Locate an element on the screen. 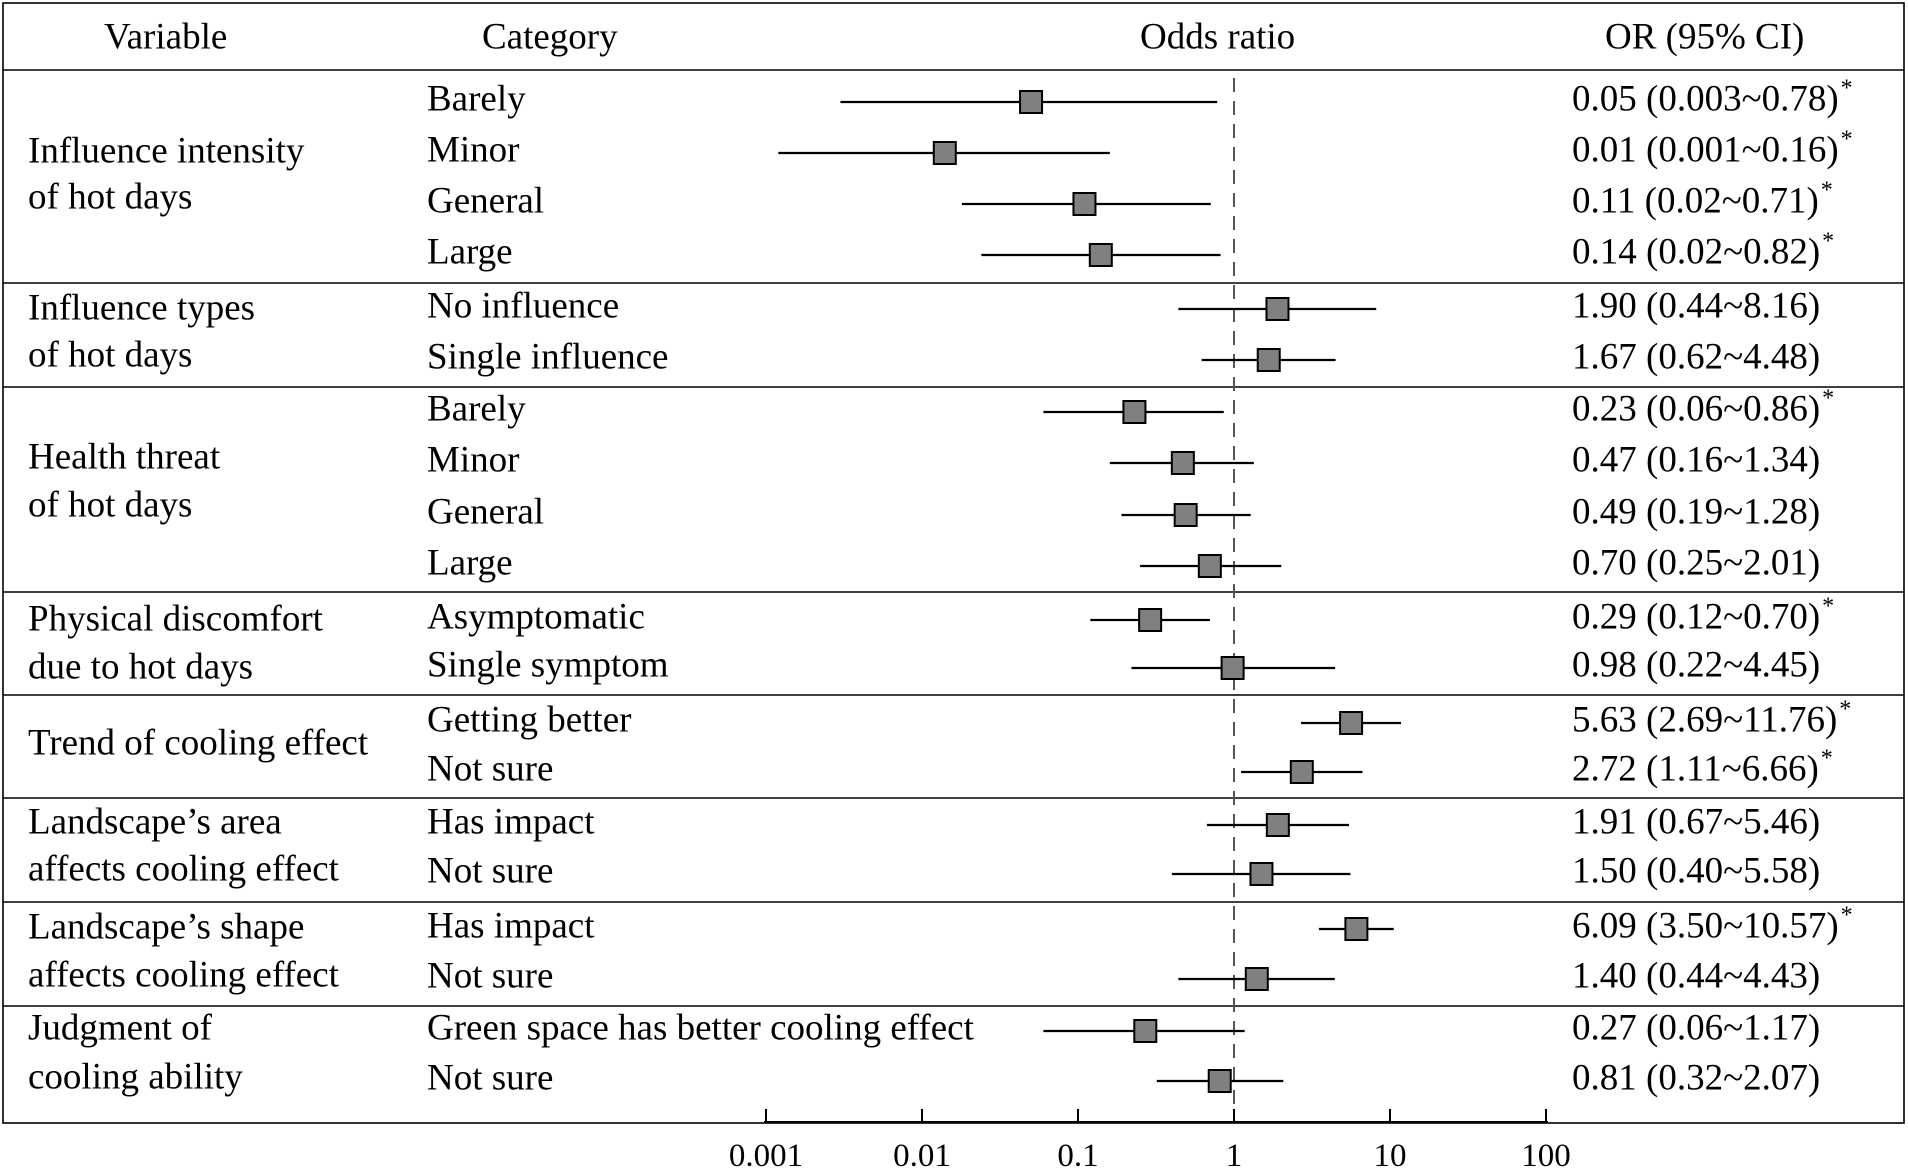  or-ci-label: 0.49 (0.19~1.28) is located at coordinates (1696, 511).